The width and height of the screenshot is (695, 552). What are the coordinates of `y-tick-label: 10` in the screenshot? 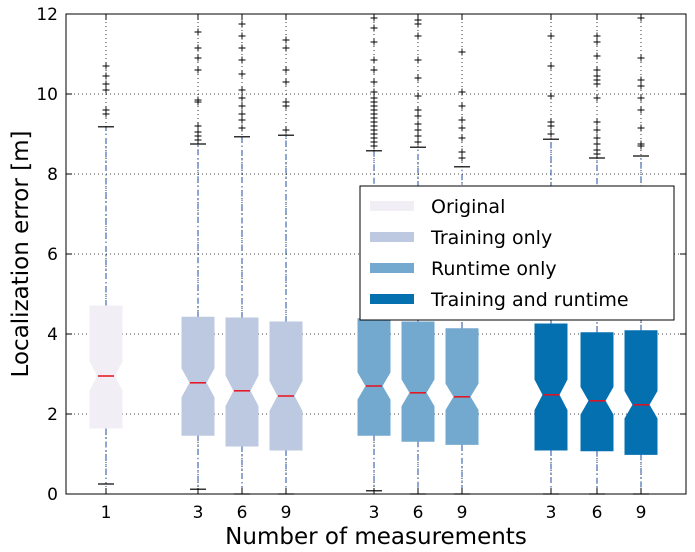 It's located at (47, 95).